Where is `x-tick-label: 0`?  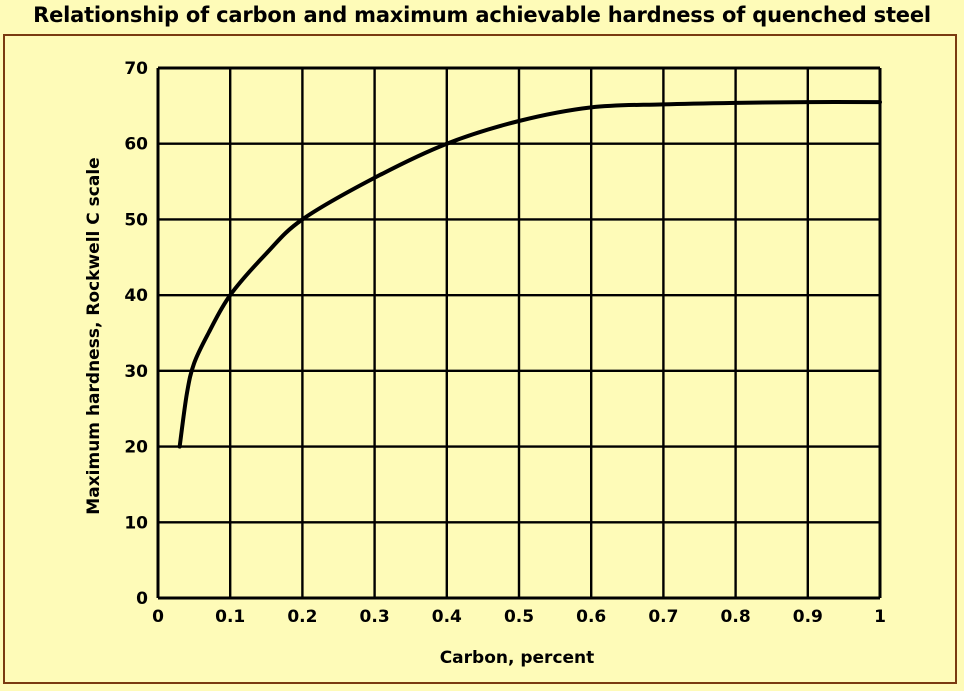 x-tick-label: 0 is located at coordinates (158, 617).